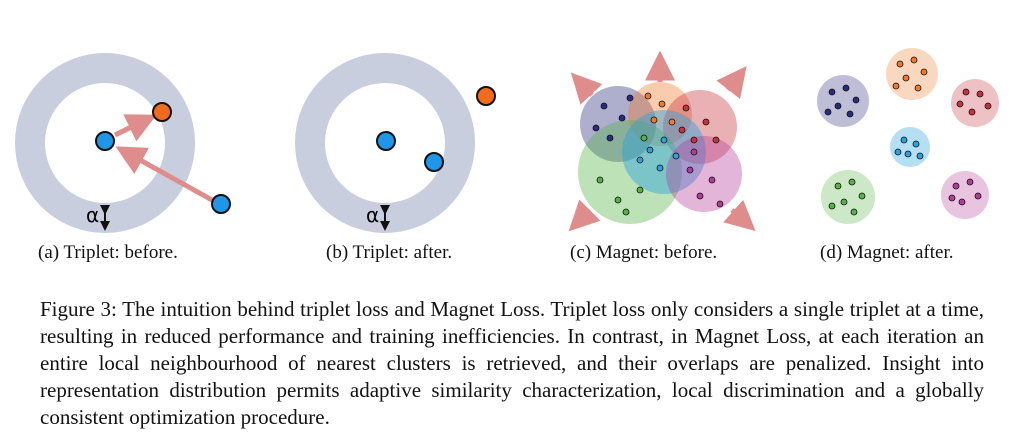 This screenshot has height=442, width=1016. Describe the element at coordinates (910, 147) in the screenshot. I see `cluster-cyan` at that location.